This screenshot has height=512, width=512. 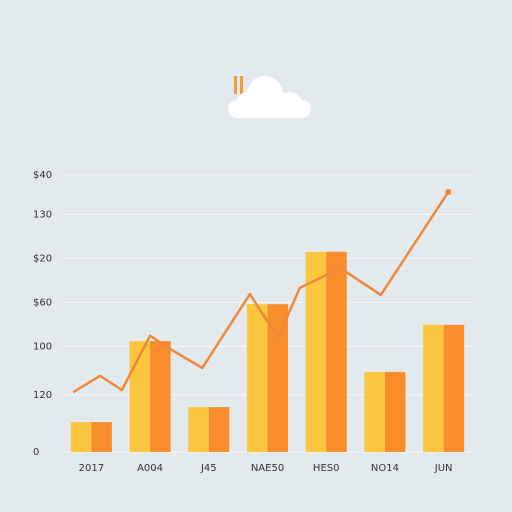 What do you see at coordinates (326, 468) in the screenshot?
I see `x-tick-label: HES0` at bounding box center [326, 468].